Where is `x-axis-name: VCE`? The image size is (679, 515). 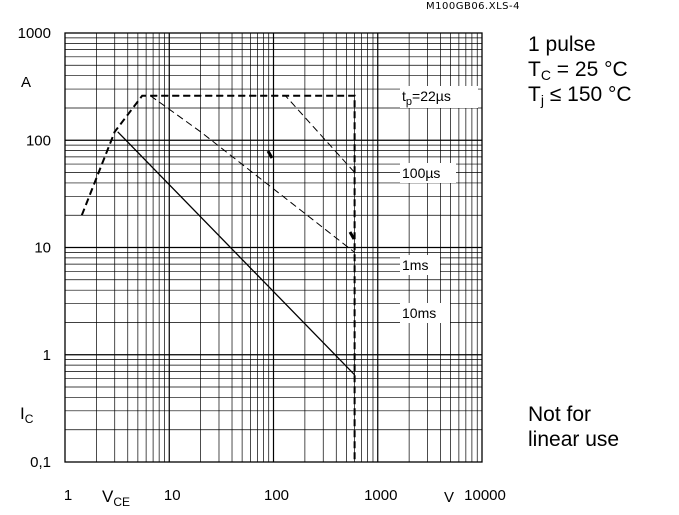 x-axis-name: VCE is located at coordinates (116, 498).